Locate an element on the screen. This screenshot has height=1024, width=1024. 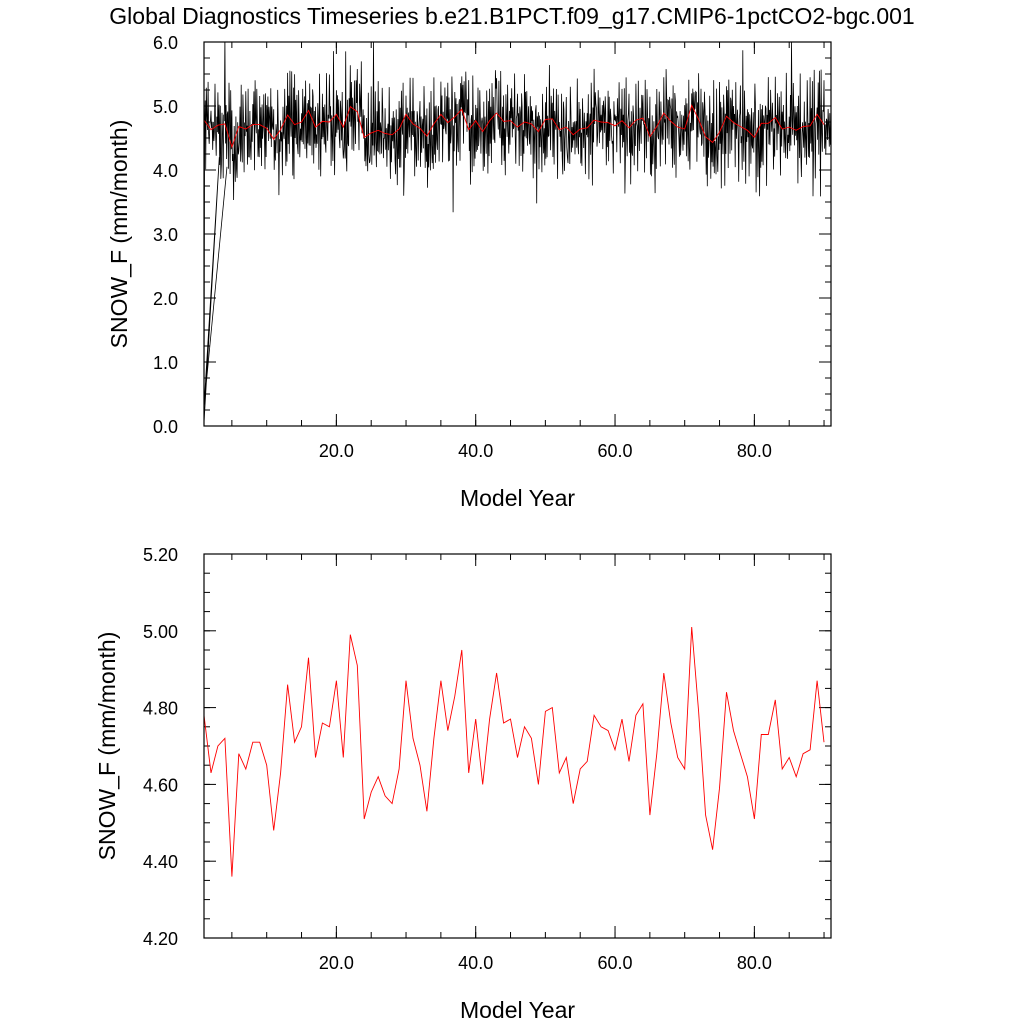
y-tick-label: 6.0 is located at coordinates (165, 43).